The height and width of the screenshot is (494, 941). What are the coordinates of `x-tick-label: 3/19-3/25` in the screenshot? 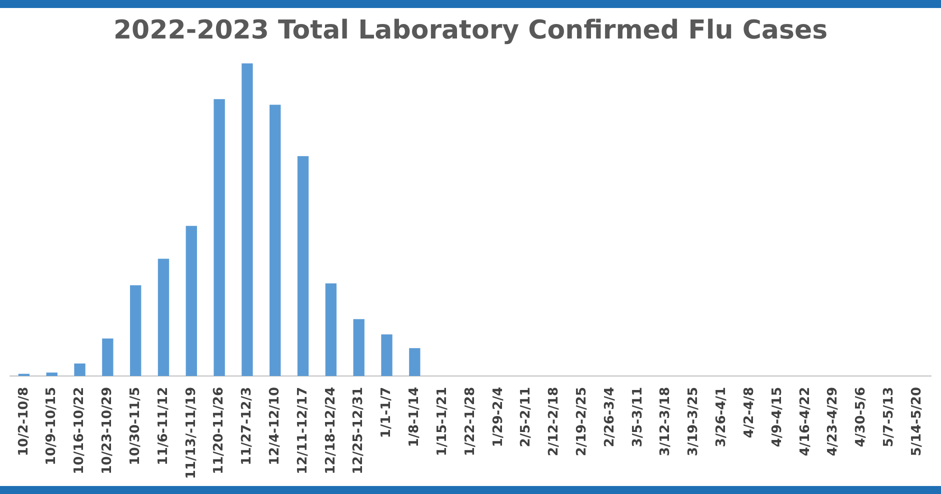 It's located at (694, 421).